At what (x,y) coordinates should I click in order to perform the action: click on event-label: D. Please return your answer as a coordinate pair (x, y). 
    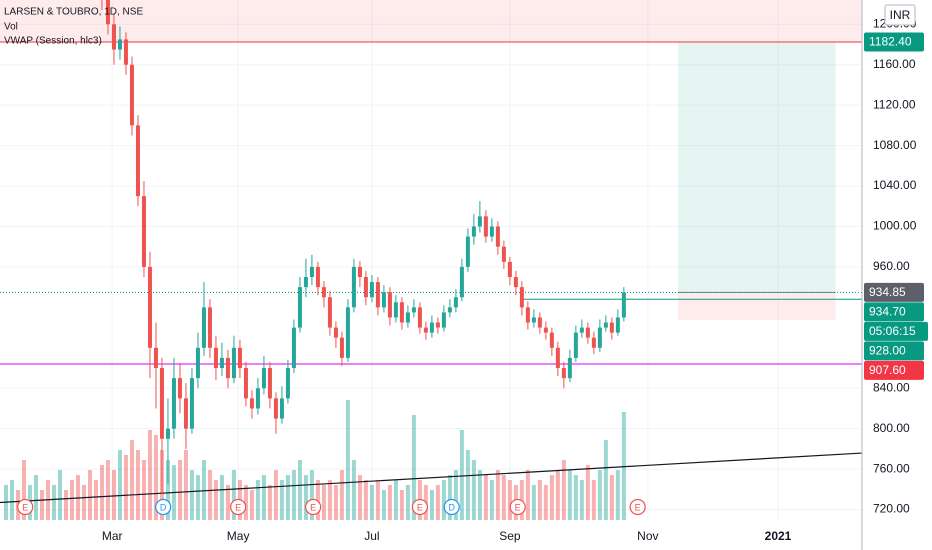
    Looking at the image, I should click on (163, 507).